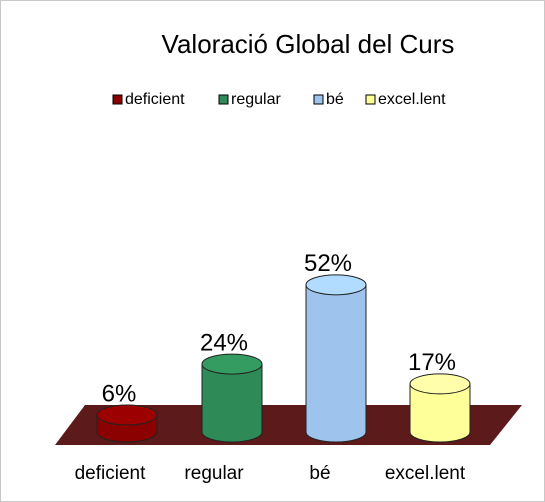  What do you see at coordinates (335, 99) in the screenshot?
I see `legend-label: bé` at bounding box center [335, 99].